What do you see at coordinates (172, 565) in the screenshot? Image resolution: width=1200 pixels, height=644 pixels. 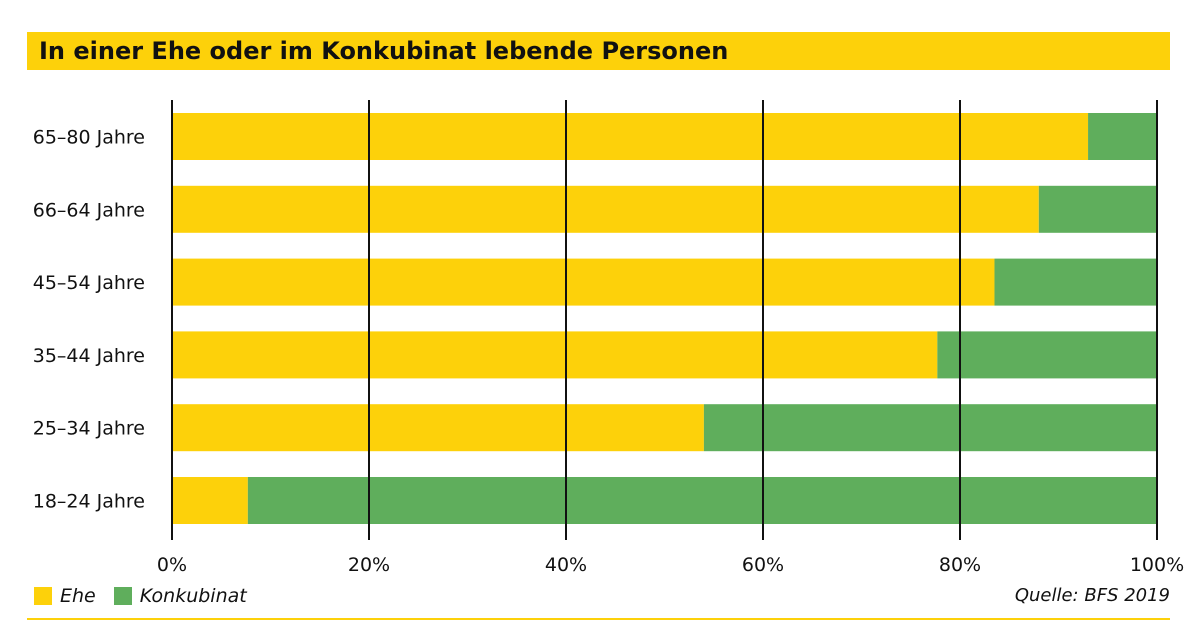 I see `x-tick-label: 0%` at bounding box center [172, 565].